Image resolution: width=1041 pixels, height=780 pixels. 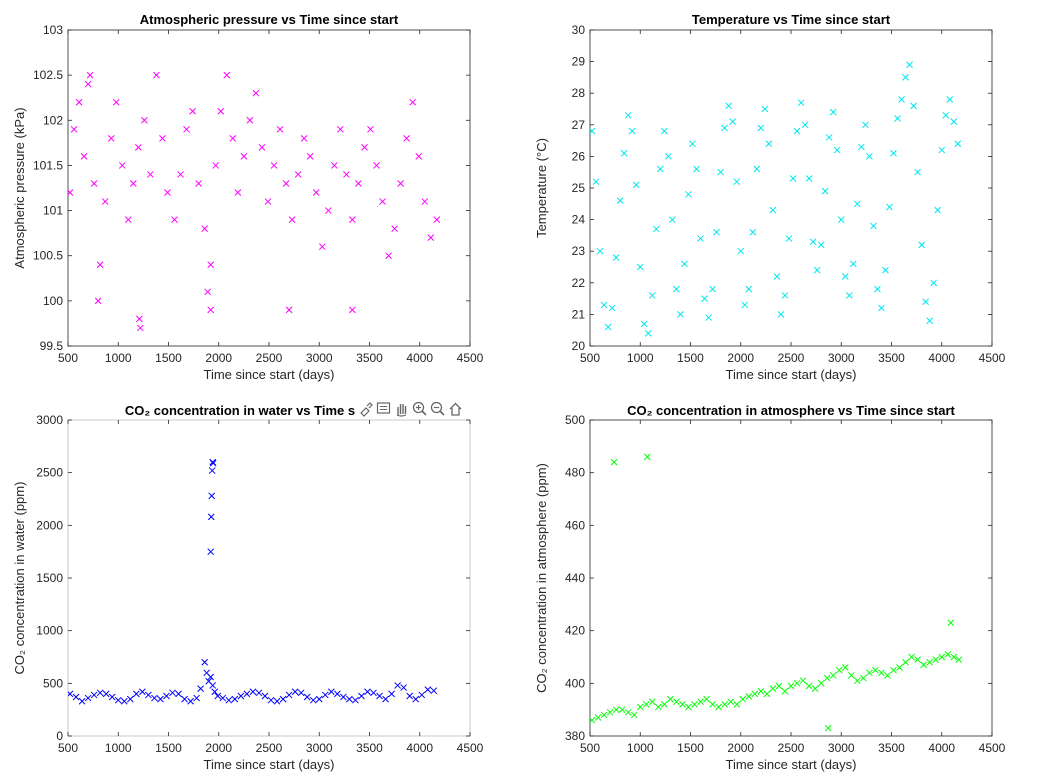 What do you see at coordinates (791, 764) in the screenshot?
I see `x-axis-label: Time since start (days)` at bounding box center [791, 764].